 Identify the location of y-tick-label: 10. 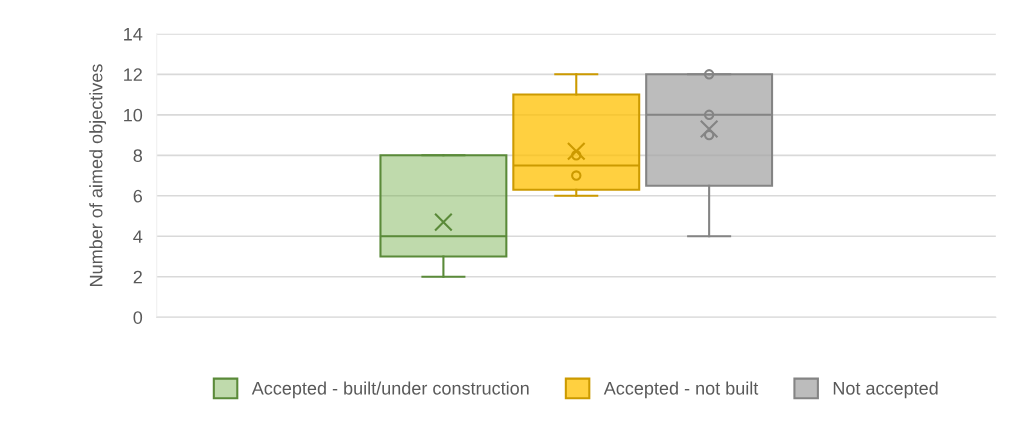
(133, 115).